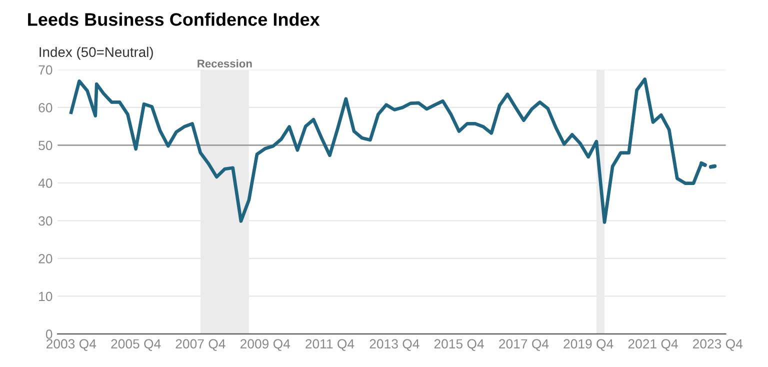 The height and width of the screenshot is (367, 768). What do you see at coordinates (395, 345) in the screenshot?
I see `x-tick-label: 2013 Q4` at bounding box center [395, 345].